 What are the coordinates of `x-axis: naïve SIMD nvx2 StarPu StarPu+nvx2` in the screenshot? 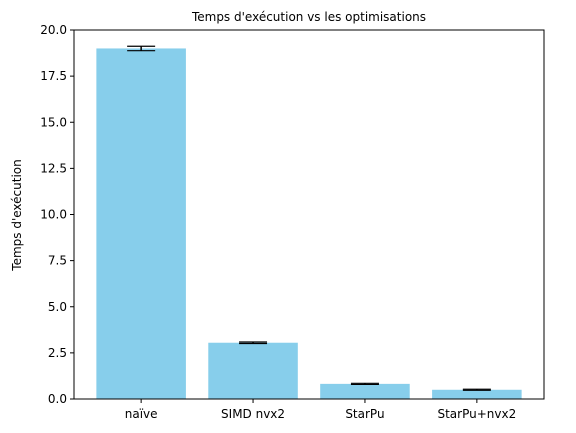 It's located at (320, 410).